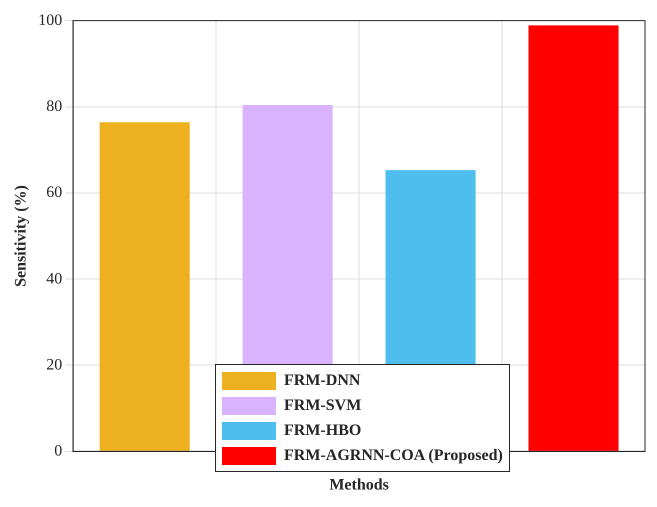  Describe the element at coordinates (58, 451) in the screenshot. I see `y-tick-label: 0` at that location.